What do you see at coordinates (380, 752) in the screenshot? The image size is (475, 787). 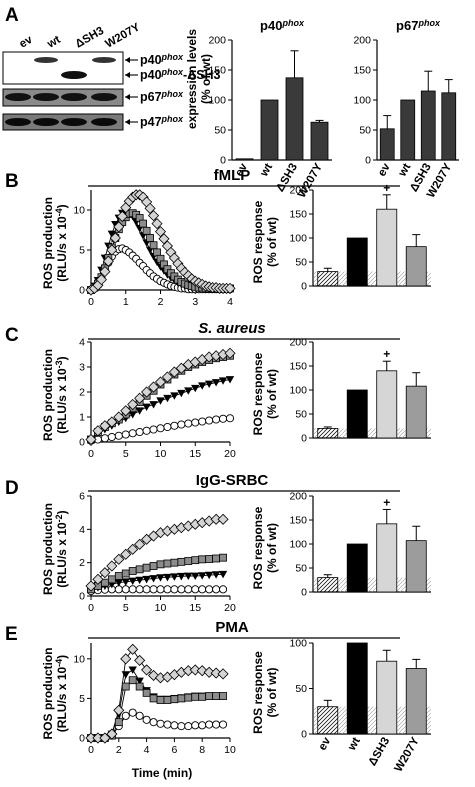 I see `bar-category-label: ΔSH3` at bounding box center [380, 752].